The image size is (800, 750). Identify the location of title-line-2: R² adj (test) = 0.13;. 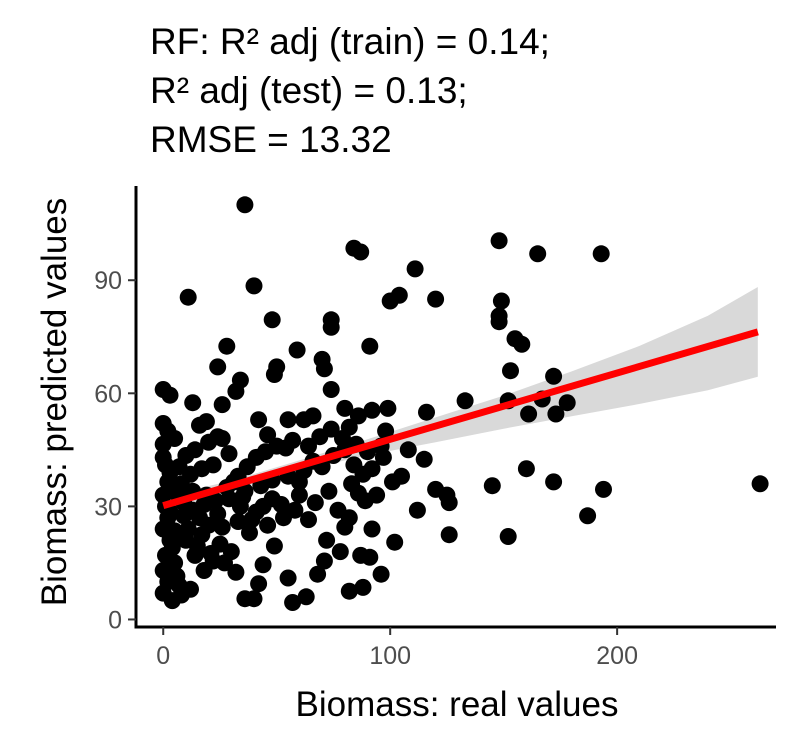
(309, 90).